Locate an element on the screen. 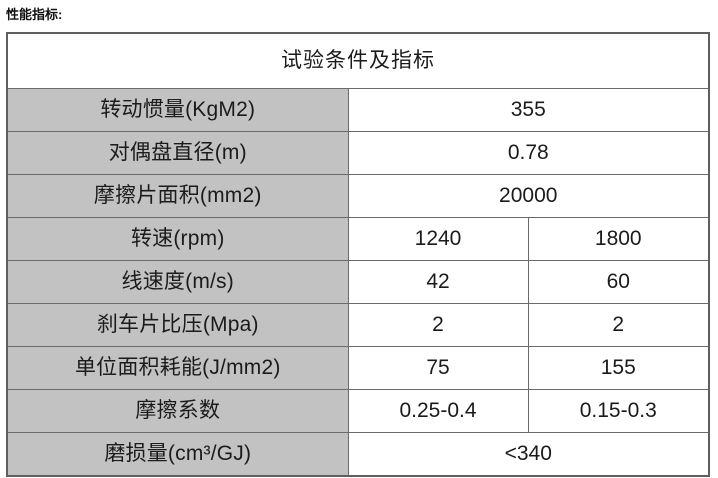 The width and height of the screenshot is (718, 478). table-row: 线速度(m/s) 42 60 is located at coordinates (358, 282).